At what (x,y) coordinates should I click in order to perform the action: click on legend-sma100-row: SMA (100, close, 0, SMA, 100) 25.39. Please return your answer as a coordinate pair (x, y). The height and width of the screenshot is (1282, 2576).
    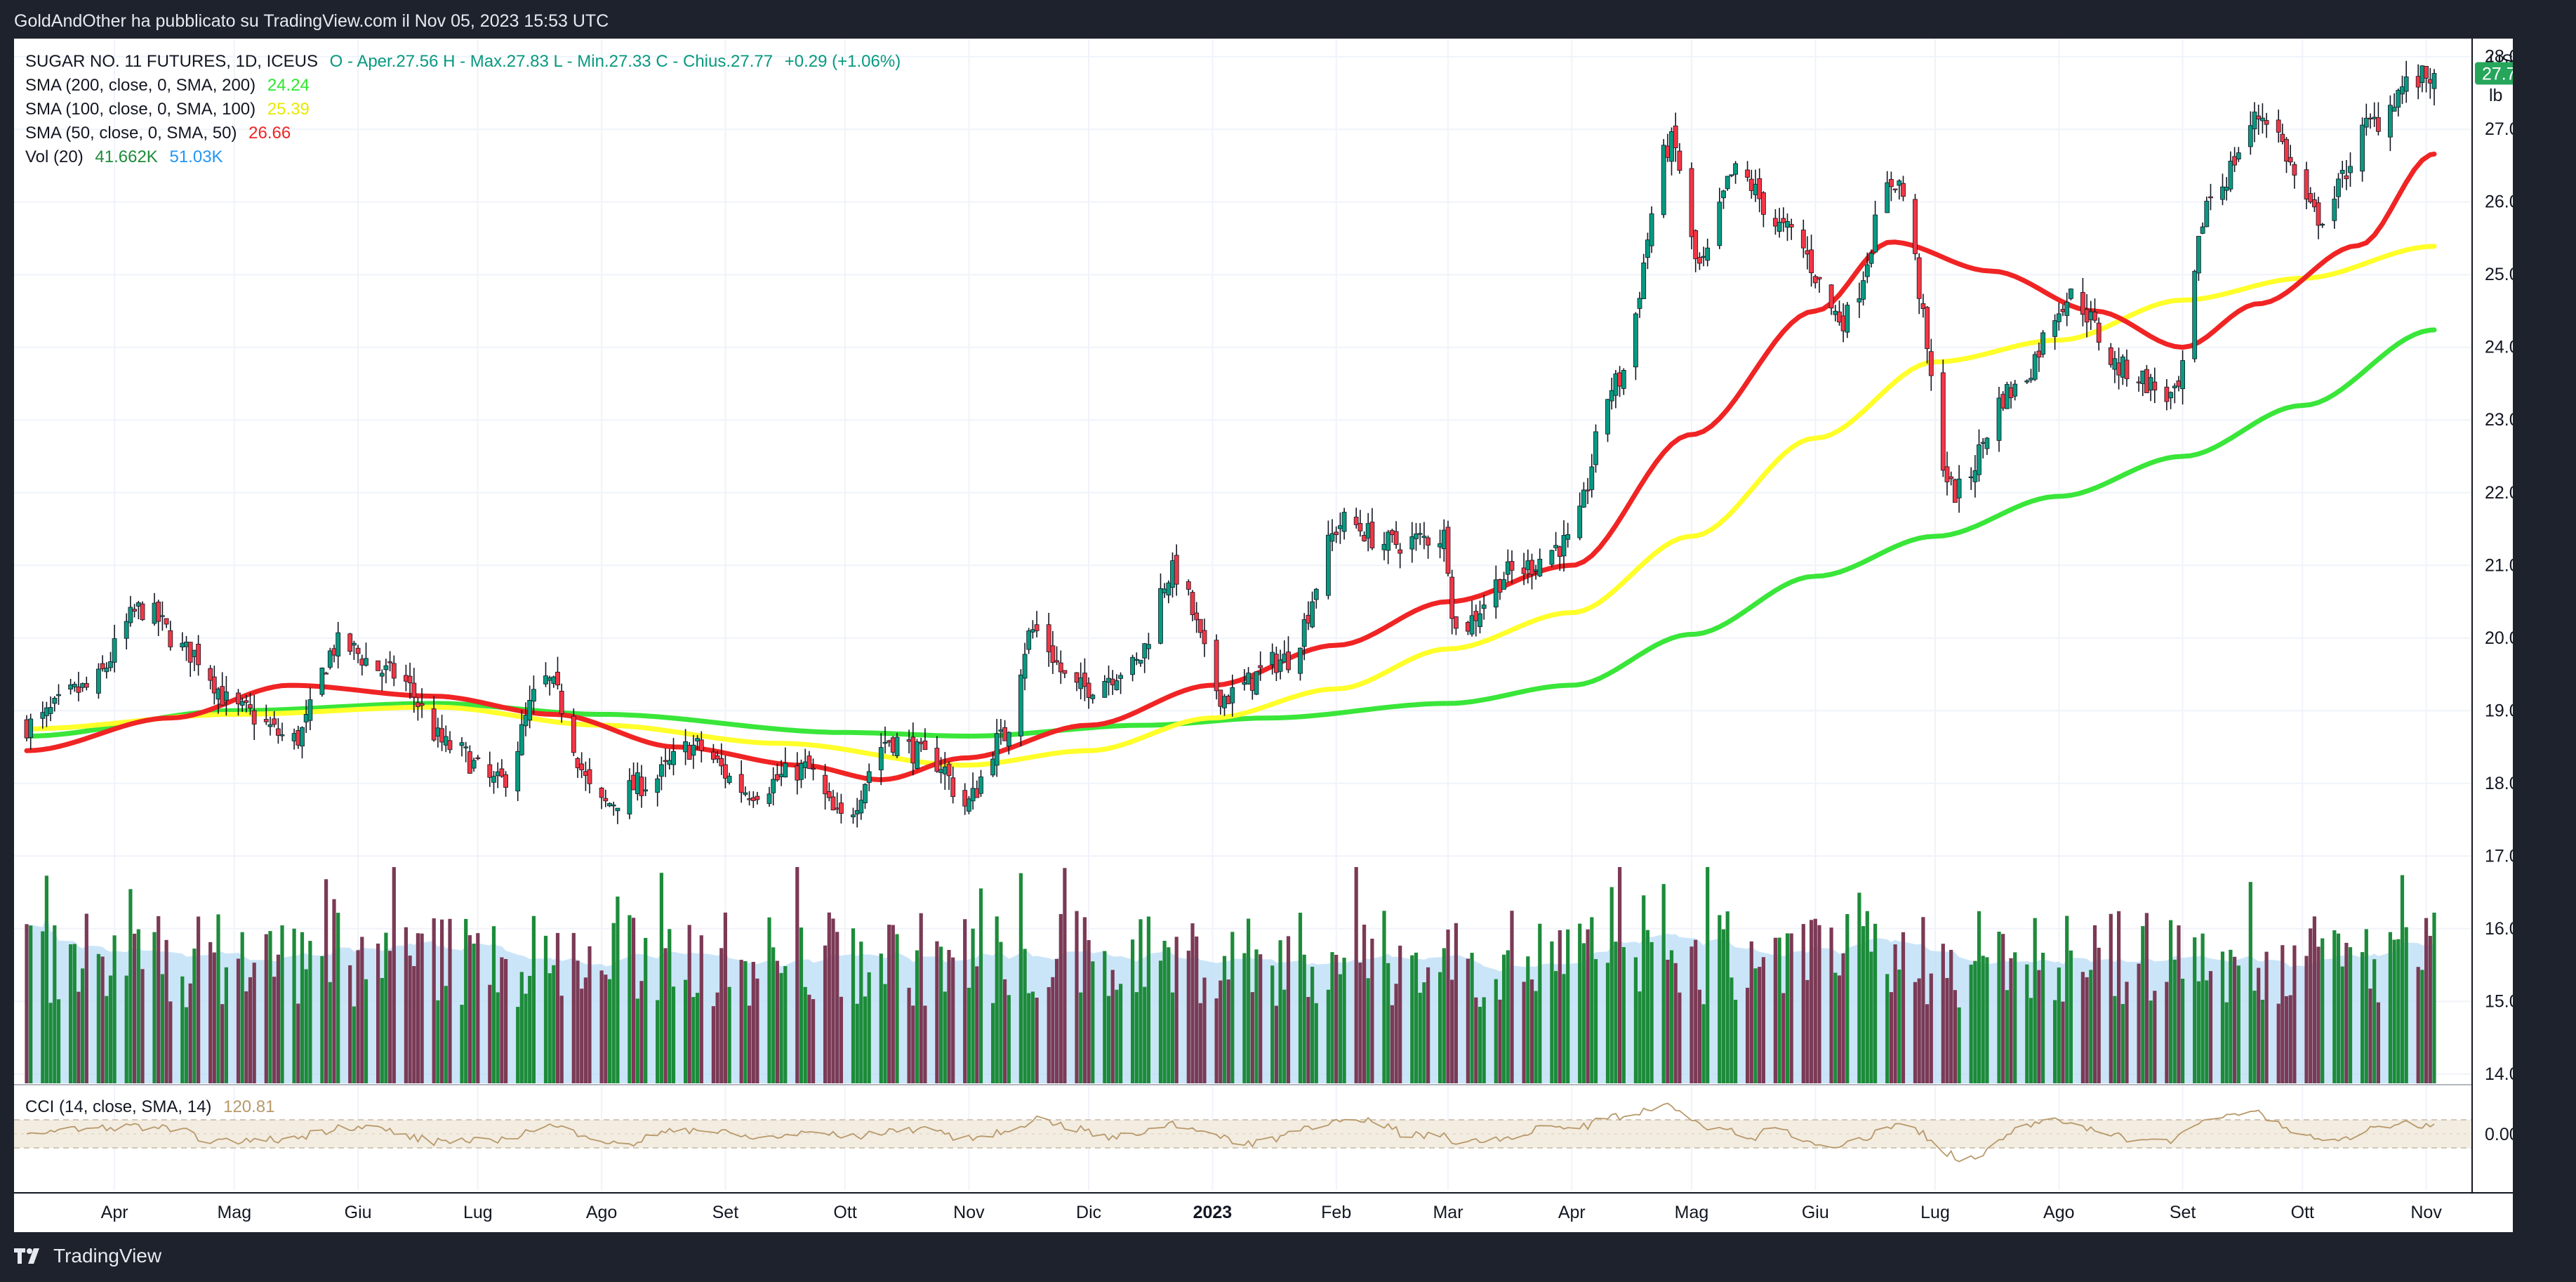
    Looking at the image, I should click on (463, 109).